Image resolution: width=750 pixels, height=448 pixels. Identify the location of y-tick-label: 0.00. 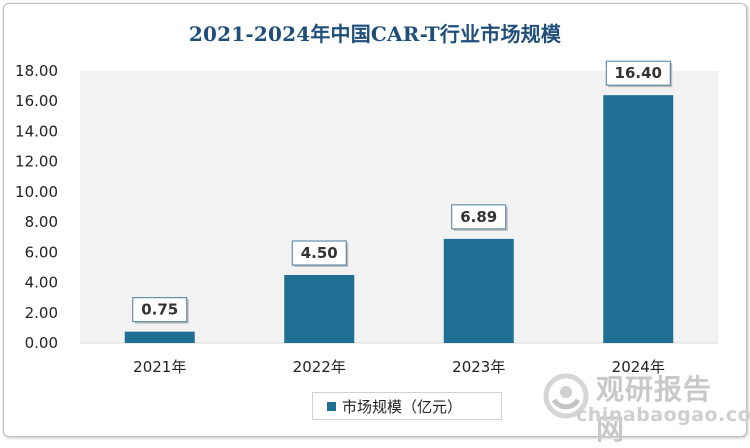
(41, 343).